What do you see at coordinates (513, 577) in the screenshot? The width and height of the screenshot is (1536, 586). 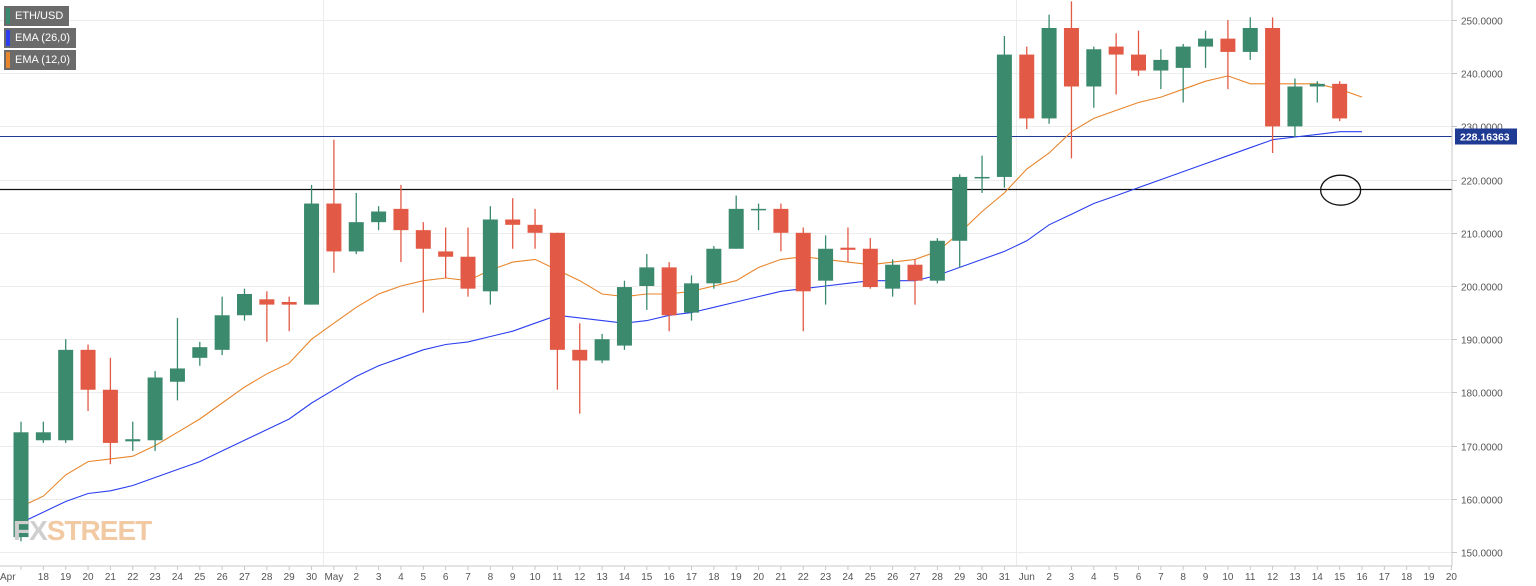 I see `x-tick-label: 9` at bounding box center [513, 577].